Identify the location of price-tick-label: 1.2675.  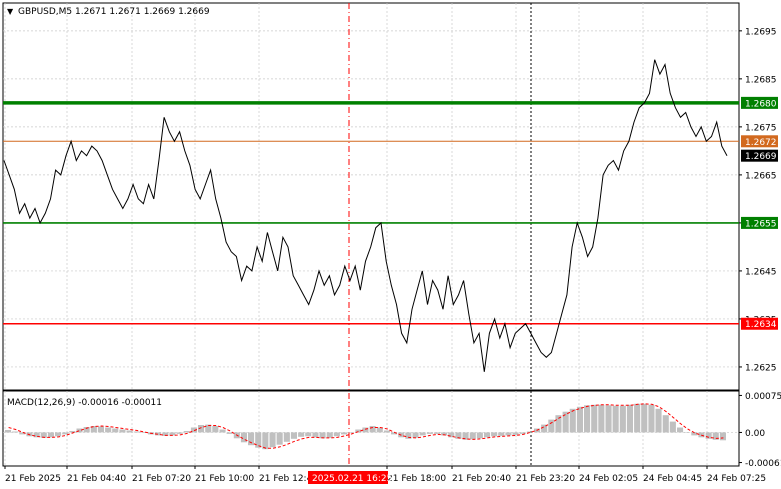
(761, 128).